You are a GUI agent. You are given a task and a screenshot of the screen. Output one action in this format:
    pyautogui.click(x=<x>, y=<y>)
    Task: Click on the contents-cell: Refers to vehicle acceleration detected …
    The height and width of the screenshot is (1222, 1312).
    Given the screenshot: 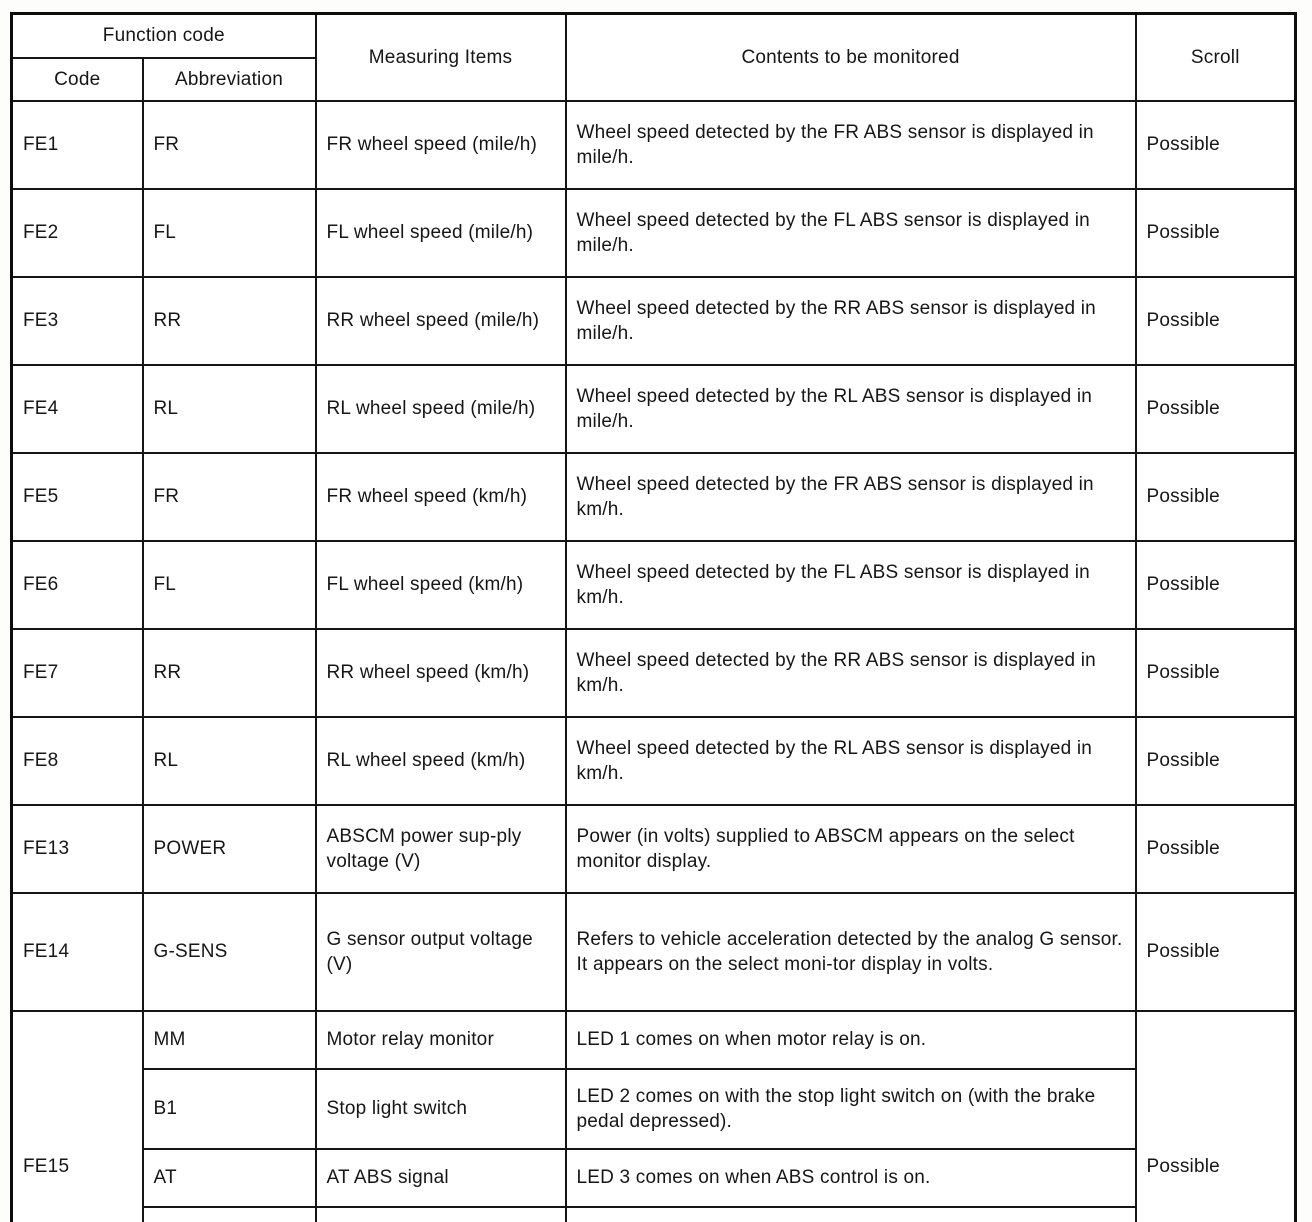 What is the action you would take?
    pyautogui.click(x=850, y=951)
    